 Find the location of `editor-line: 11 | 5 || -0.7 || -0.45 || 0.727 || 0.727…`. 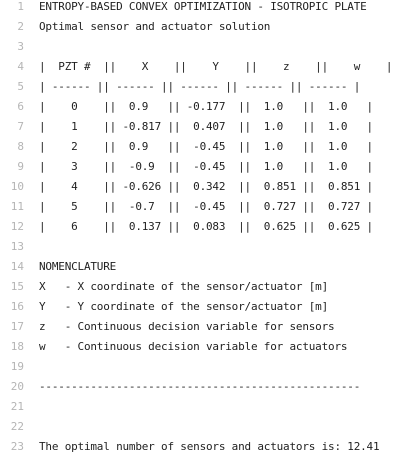

editor-line: 11 | 5 || -0.7 || -0.45 || 0.727 || 0.727… is located at coordinates (205, 207).